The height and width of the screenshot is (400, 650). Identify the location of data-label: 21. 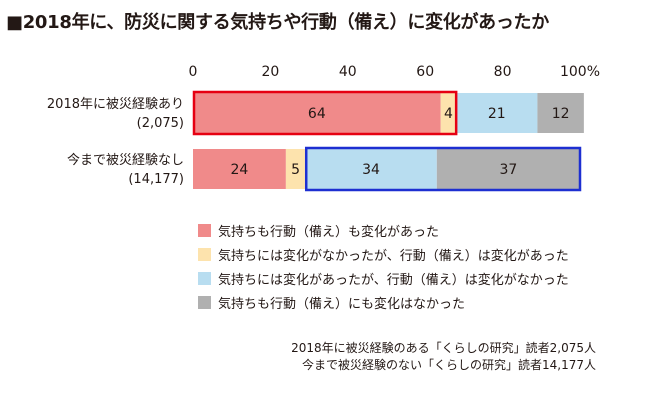
(497, 114).